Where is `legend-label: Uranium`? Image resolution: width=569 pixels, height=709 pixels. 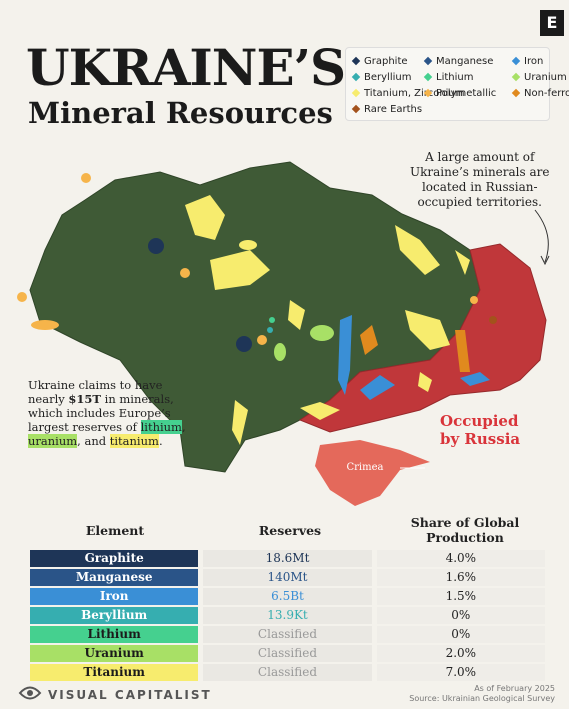 legend-label: Uranium is located at coordinates (545, 77).